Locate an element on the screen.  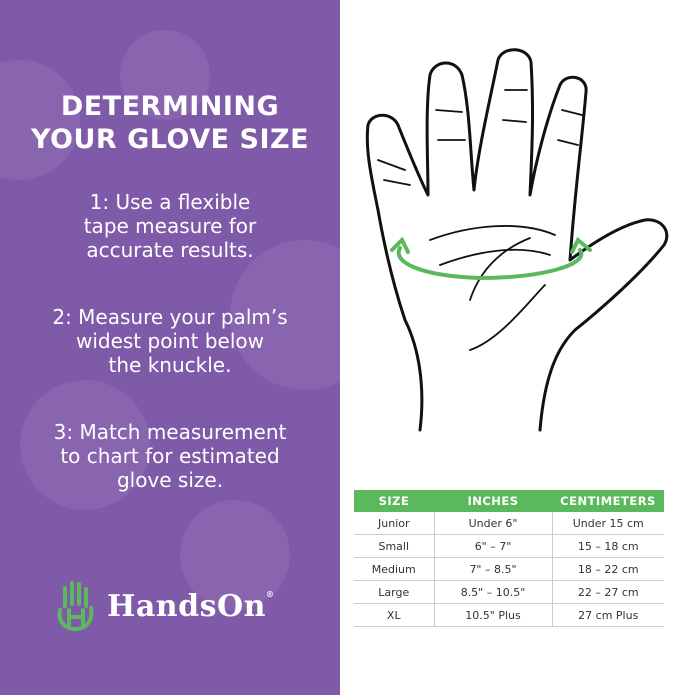
cell-centimeters: 15 – 18 cm is located at coordinates (608, 546).